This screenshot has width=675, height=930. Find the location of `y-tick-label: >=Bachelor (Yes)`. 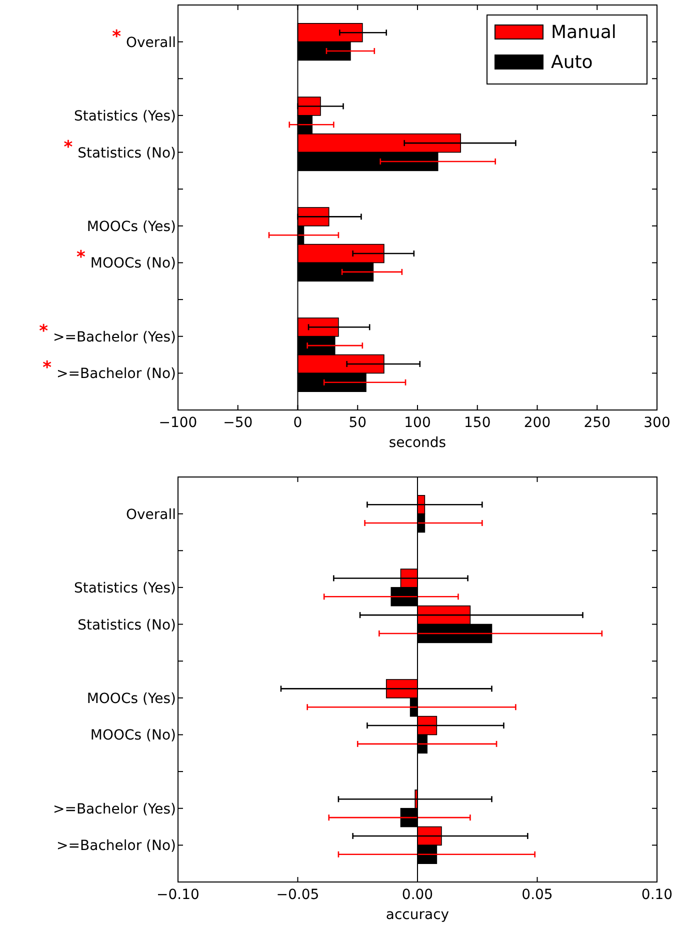

y-tick-label: >=Bachelor (Yes) is located at coordinates (114, 809).